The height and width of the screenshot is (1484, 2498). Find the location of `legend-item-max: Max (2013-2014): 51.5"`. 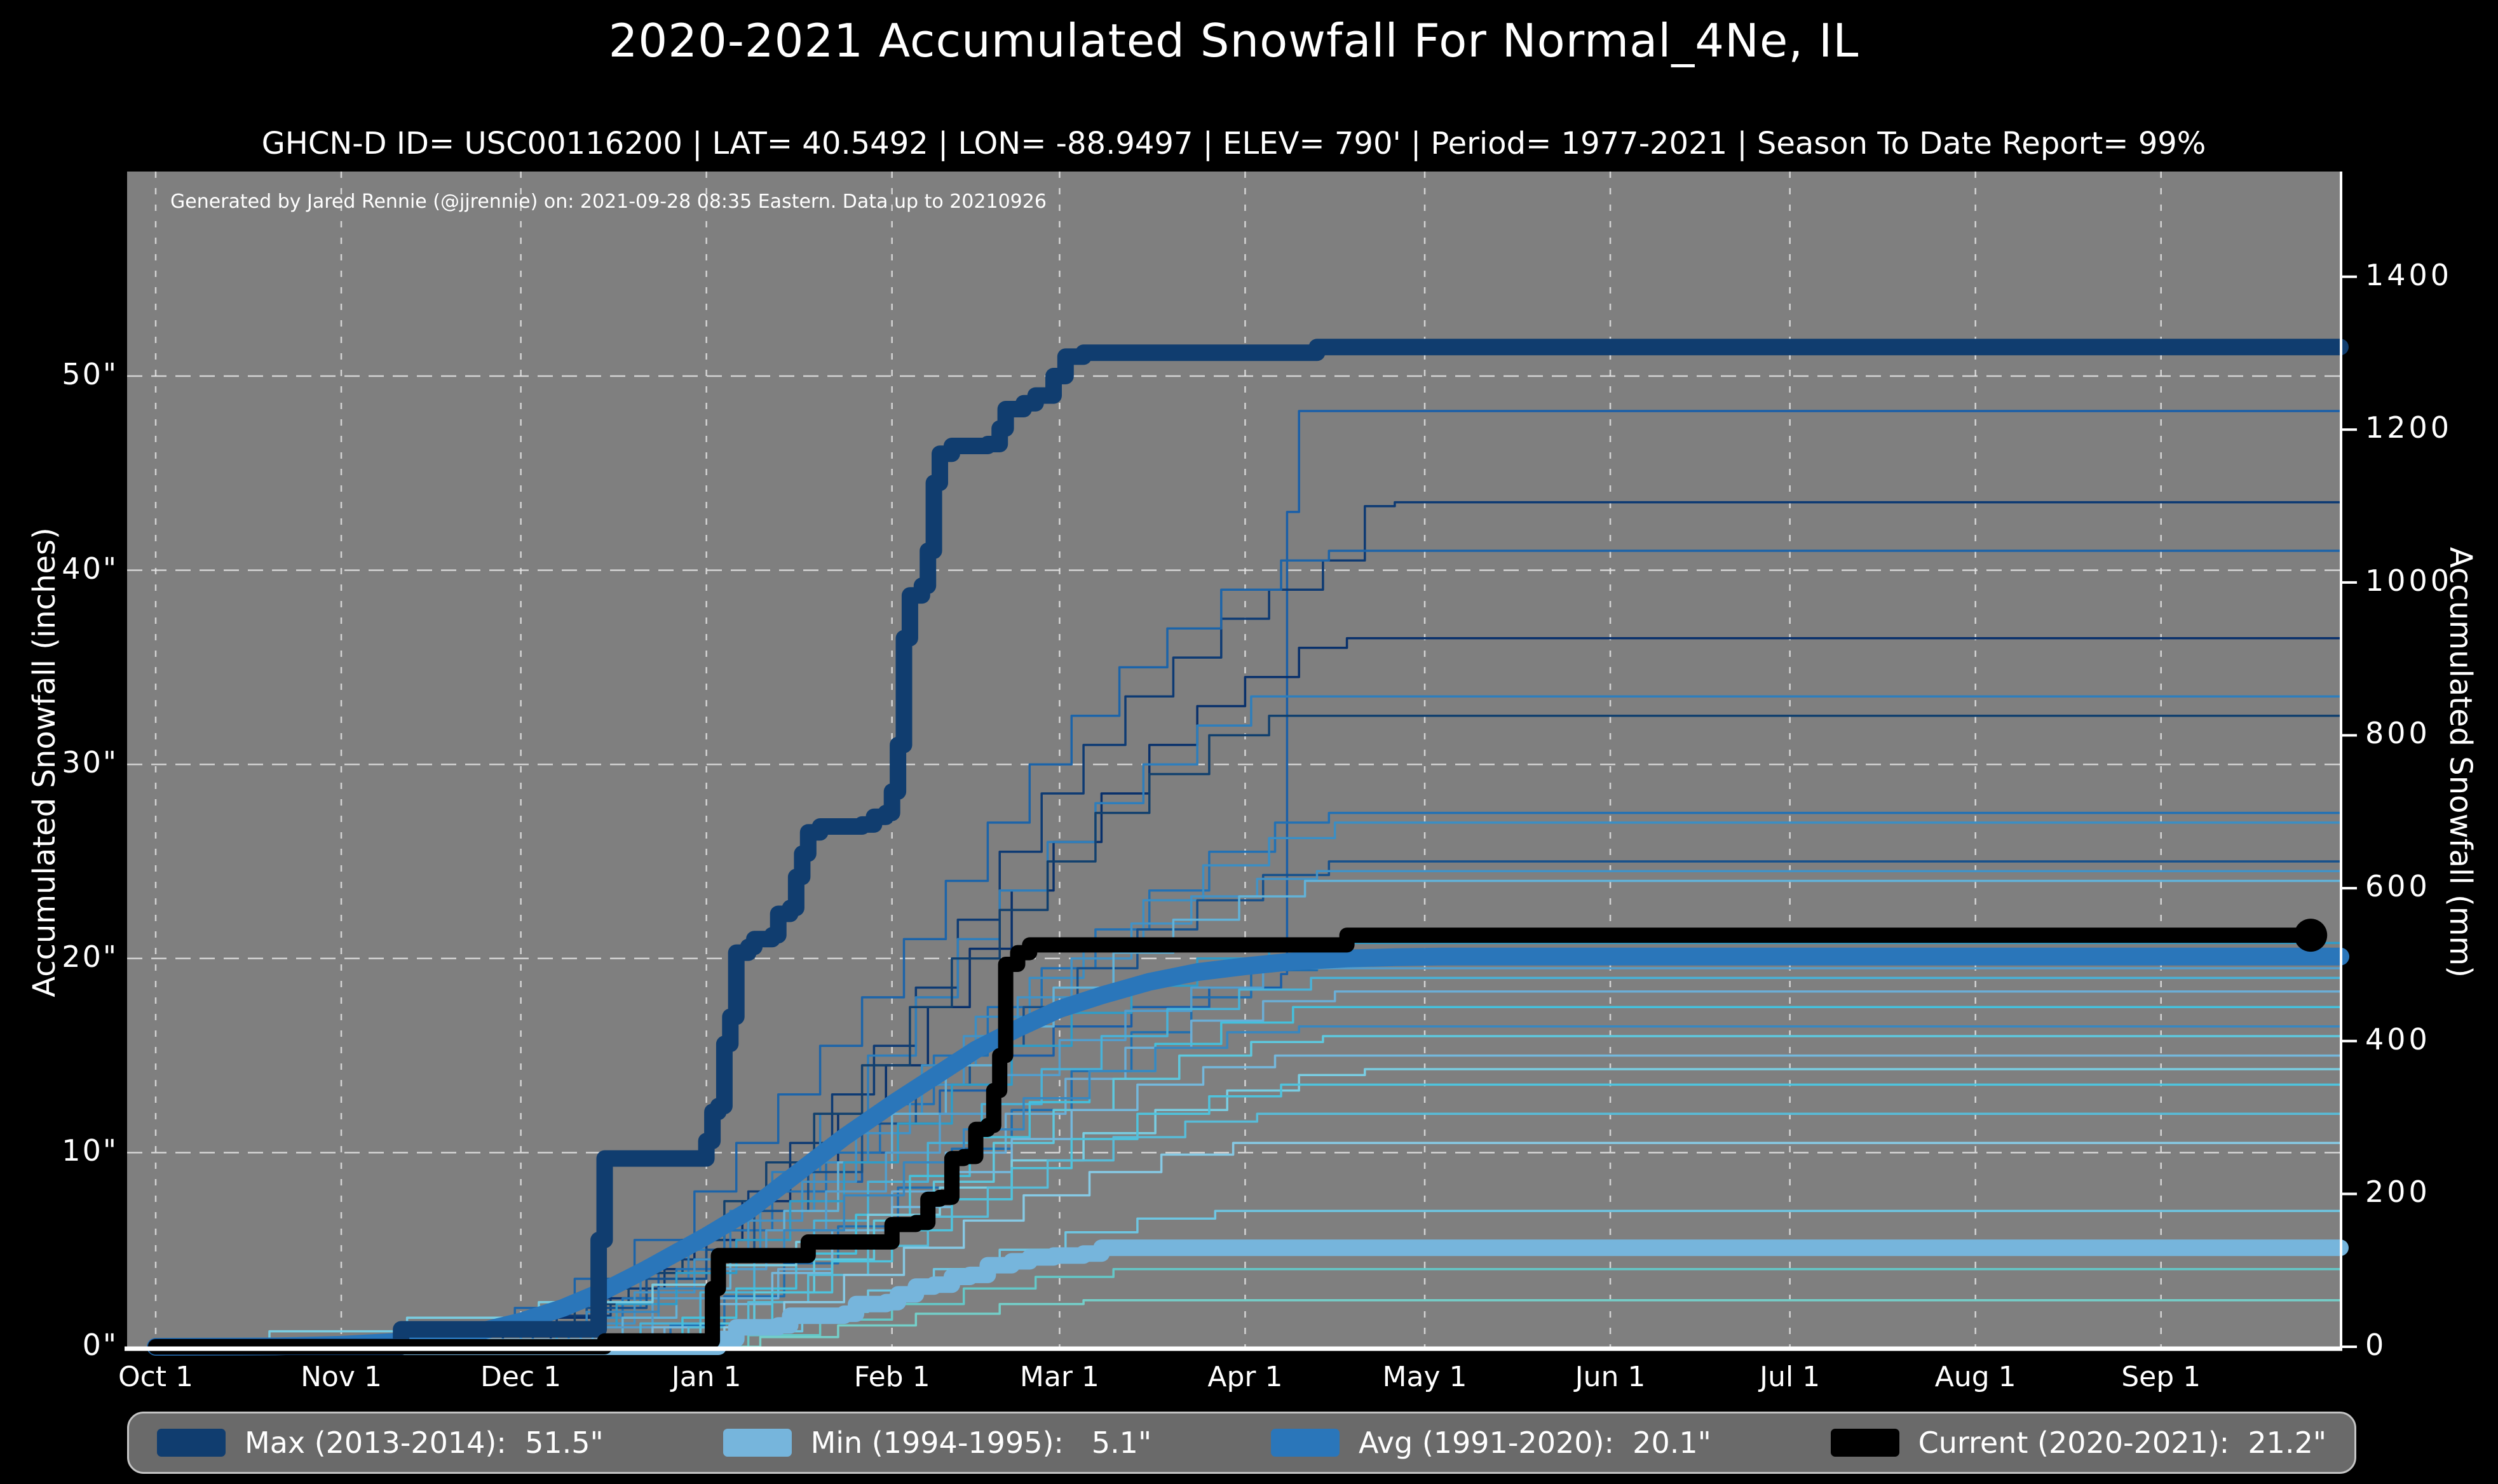

legend-item-max: Max (2013-2014): 51.5" is located at coordinates (380, 1443).